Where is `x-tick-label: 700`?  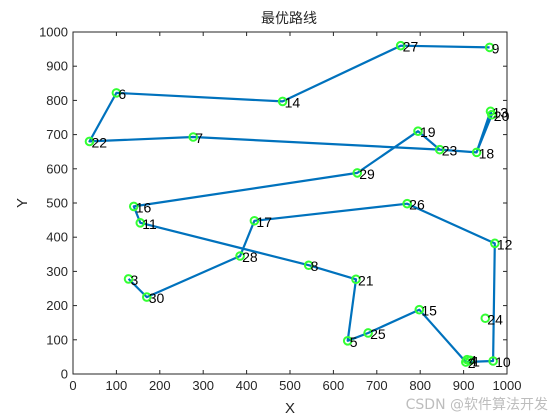 x-tick-label: 700 is located at coordinates (377, 385).